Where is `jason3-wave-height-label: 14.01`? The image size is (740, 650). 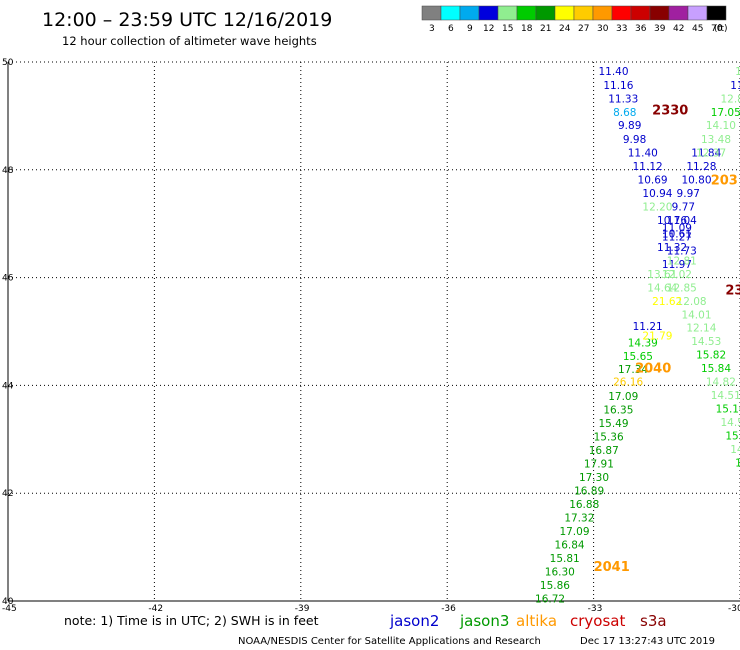 jason3-wave-height-label: 14.01 is located at coordinates (696, 315).